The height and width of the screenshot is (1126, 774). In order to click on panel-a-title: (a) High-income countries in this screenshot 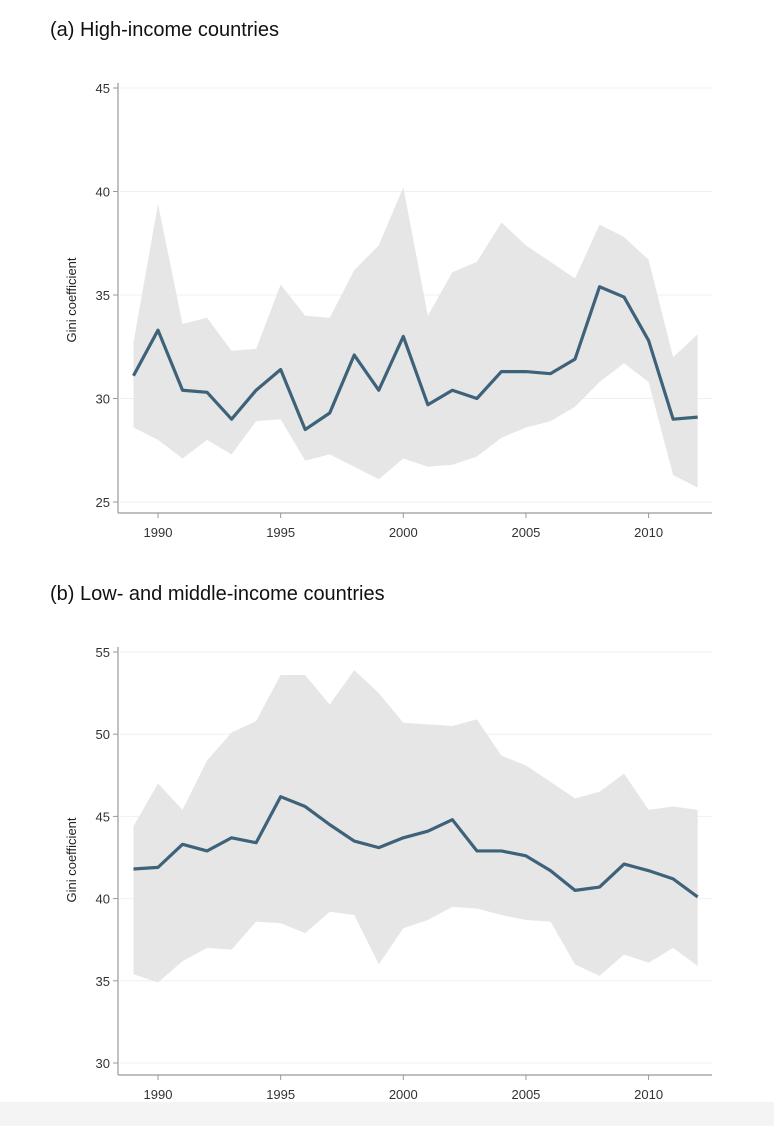, I will do `click(164, 30)`.